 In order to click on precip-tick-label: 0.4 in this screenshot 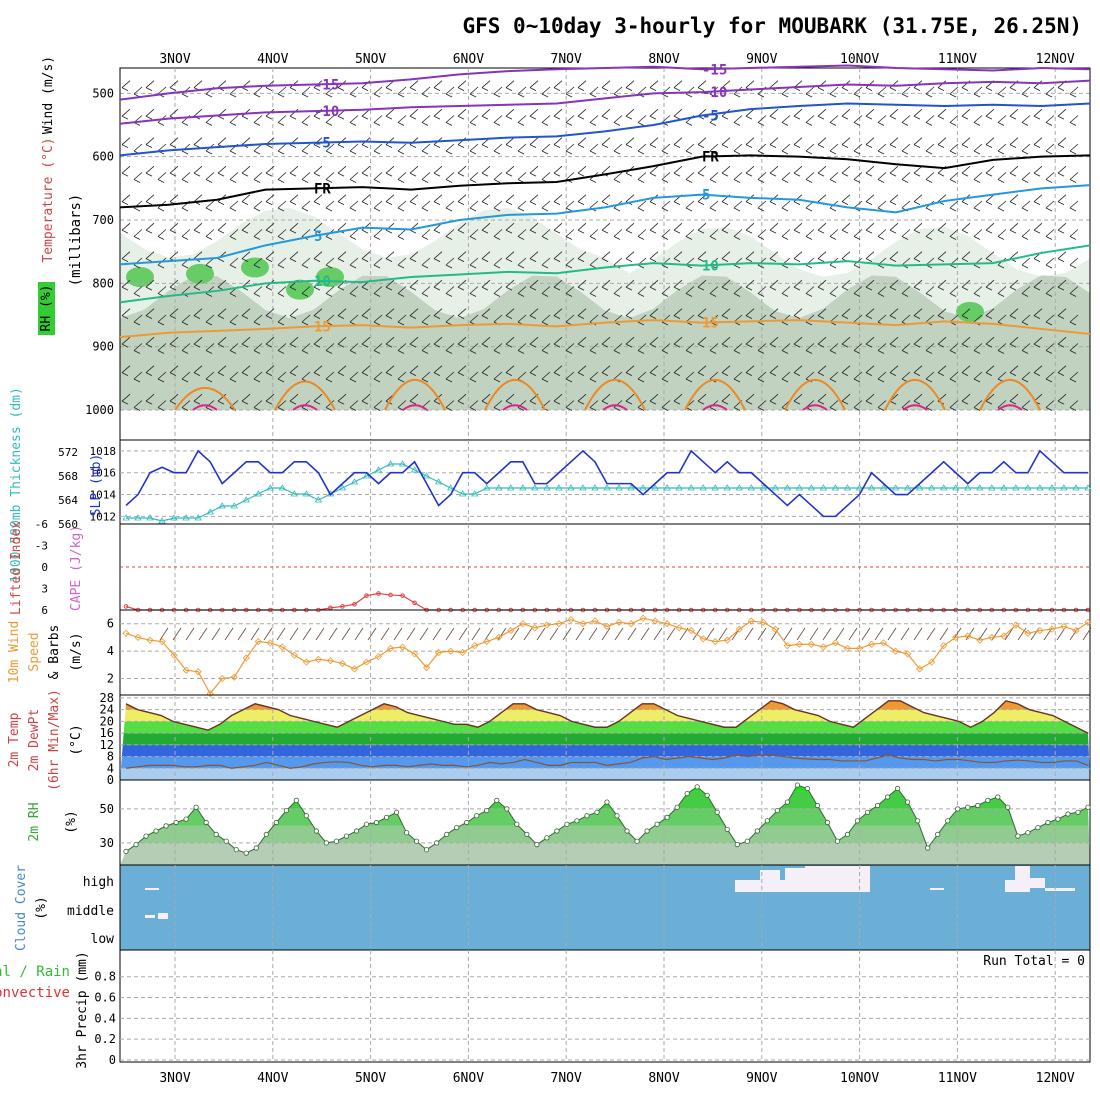, I will do `click(105, 1018)`.